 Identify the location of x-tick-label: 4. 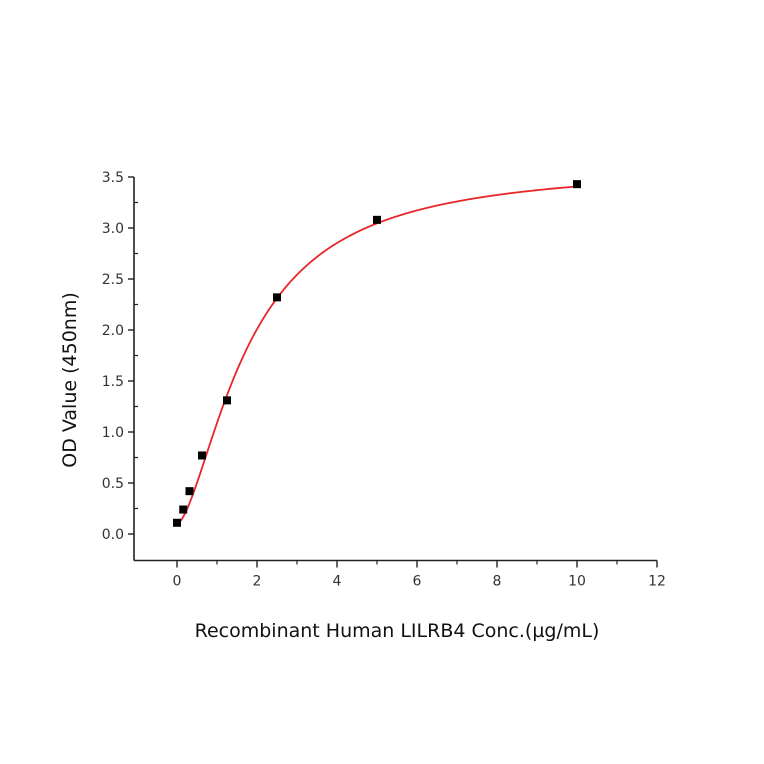
(337, 582).